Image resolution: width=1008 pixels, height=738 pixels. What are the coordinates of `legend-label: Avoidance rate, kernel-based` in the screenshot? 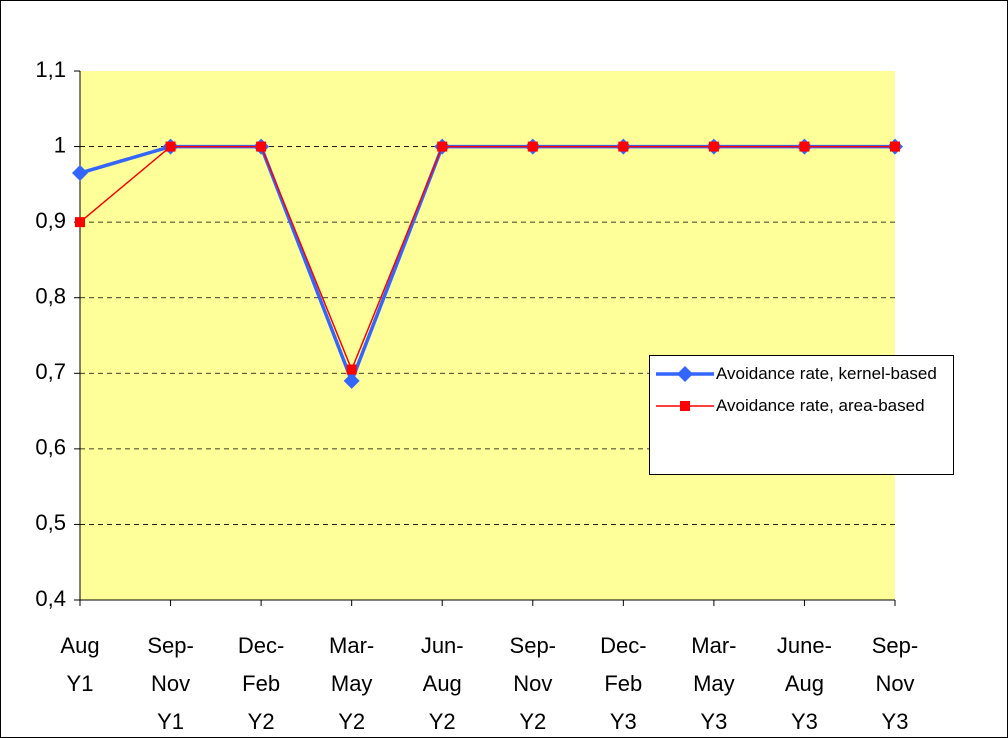 It's located at (826, 373).